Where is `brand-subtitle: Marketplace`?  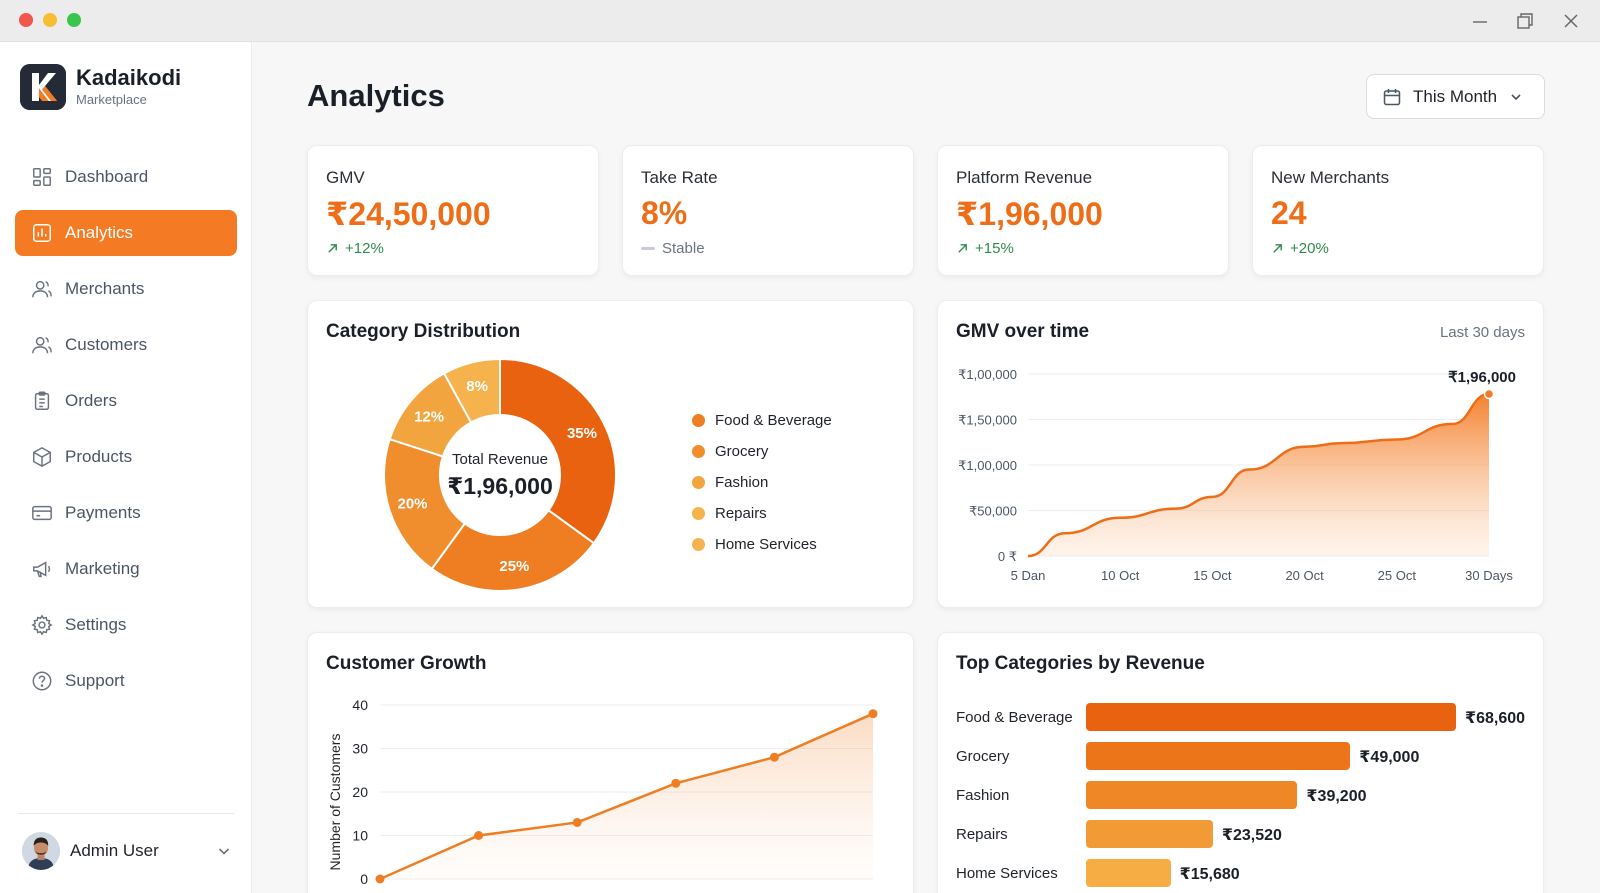
brand-subtitle: Marketplace is located at coordinates (111, 99).